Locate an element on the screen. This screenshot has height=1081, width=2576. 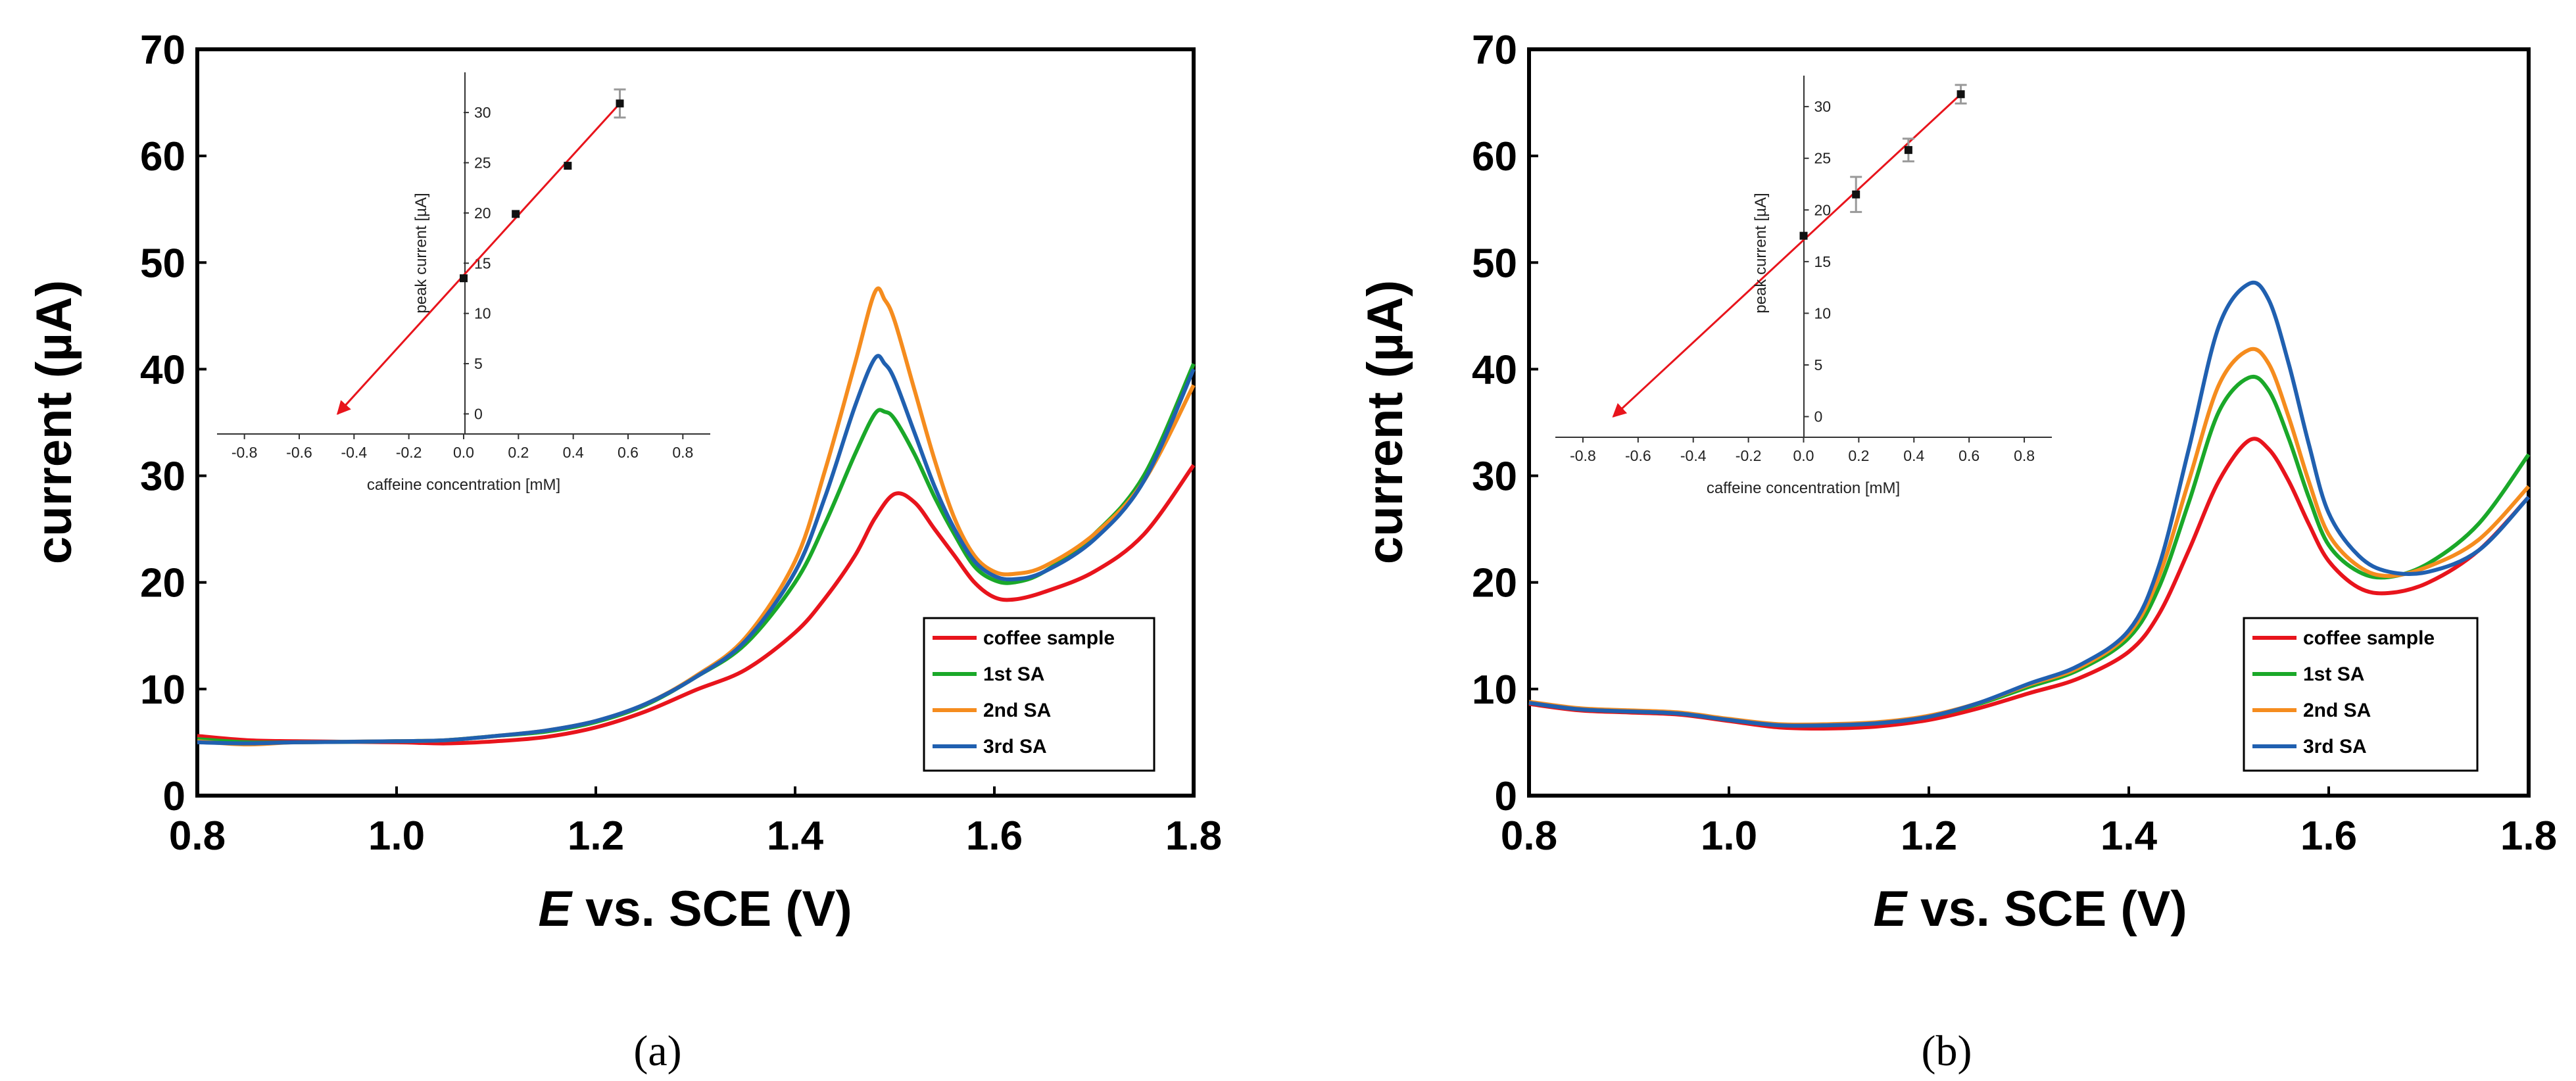
panel-a-inset-x-tick-label-8: 0.8 is located at coordinates (683, 452).